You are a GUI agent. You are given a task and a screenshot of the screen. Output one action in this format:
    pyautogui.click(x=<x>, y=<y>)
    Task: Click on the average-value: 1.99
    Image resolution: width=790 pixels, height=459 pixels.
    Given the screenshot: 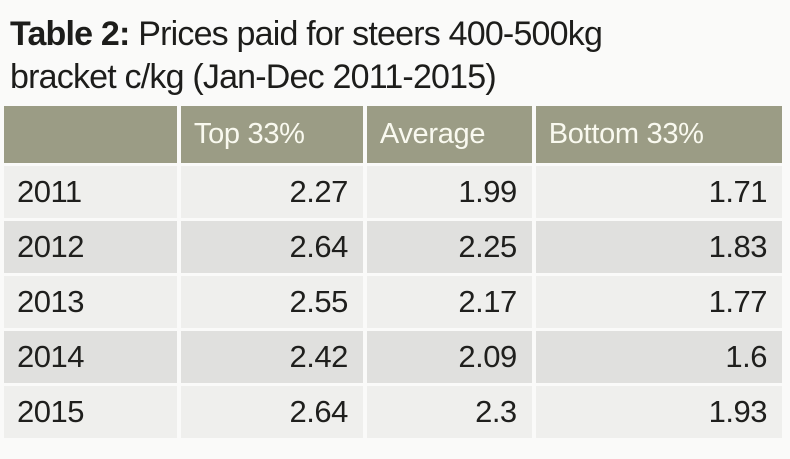 What is the action you would take?
    pyautogui.click(x=449, y=192)
    